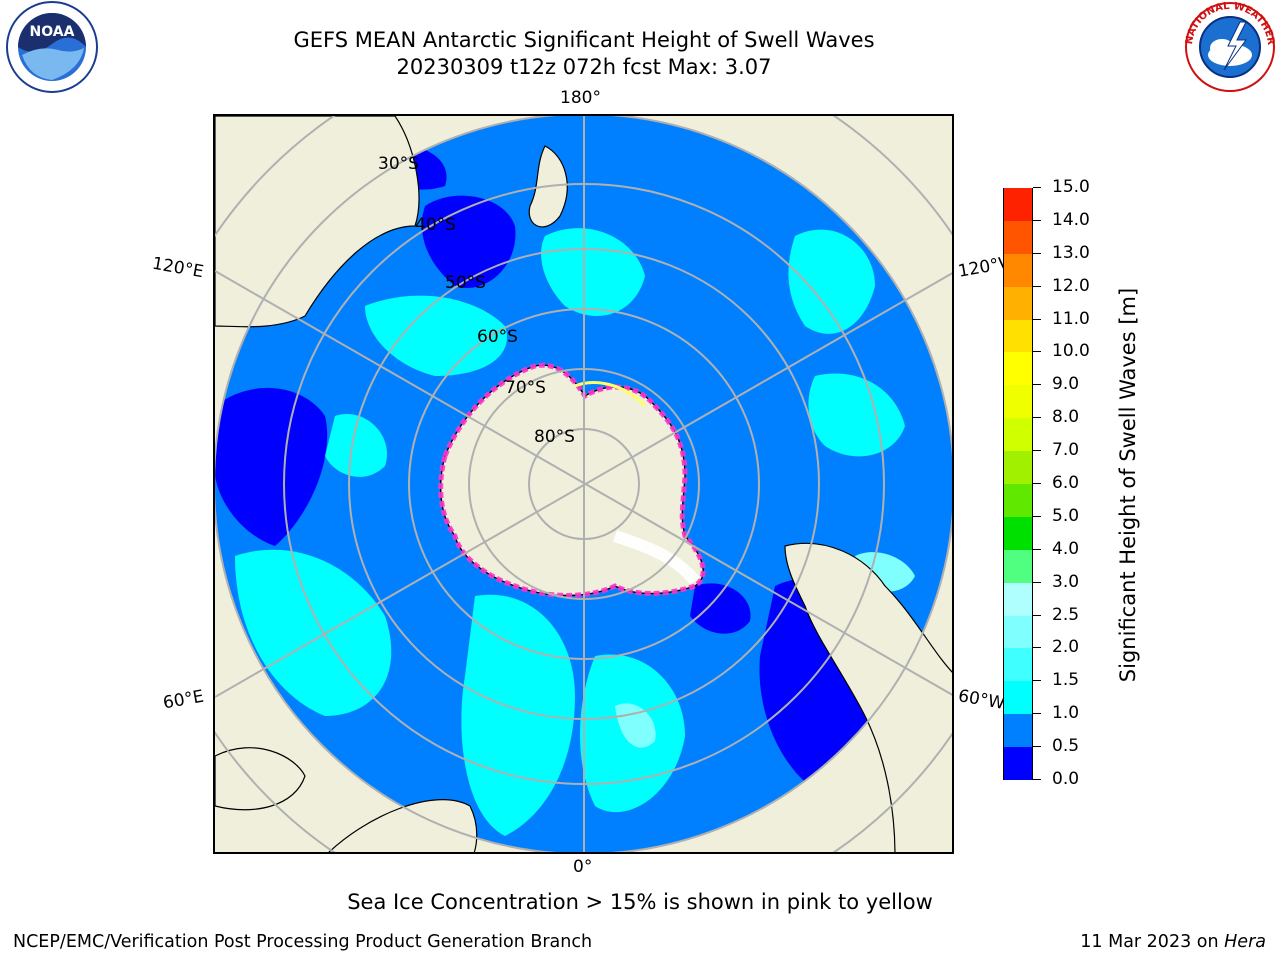  Describe the element at coordinates (554, 437) in the screenshot. I see `lat-label-80s: 80°S` at that location.